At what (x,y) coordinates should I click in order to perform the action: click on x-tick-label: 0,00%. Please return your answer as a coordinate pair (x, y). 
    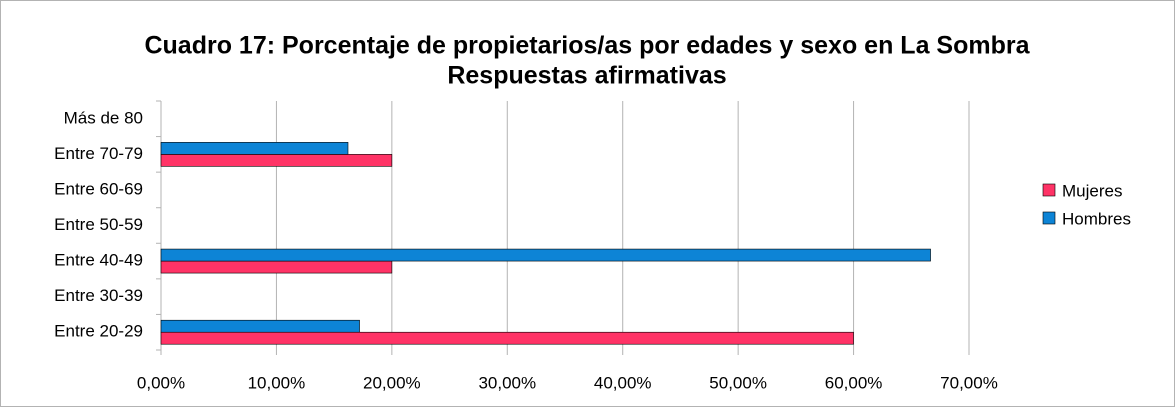
    Looking at the image, I should click on (161, 382).